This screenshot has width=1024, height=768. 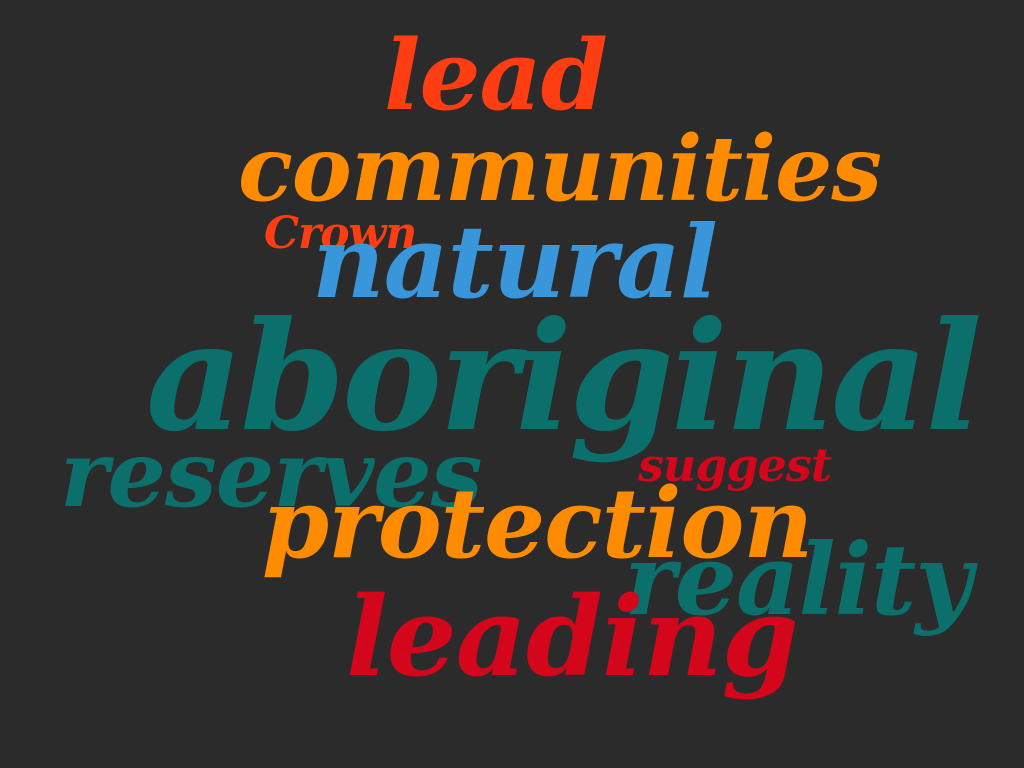 I want to click on word-communities: communities, so click(x=560, y=169).